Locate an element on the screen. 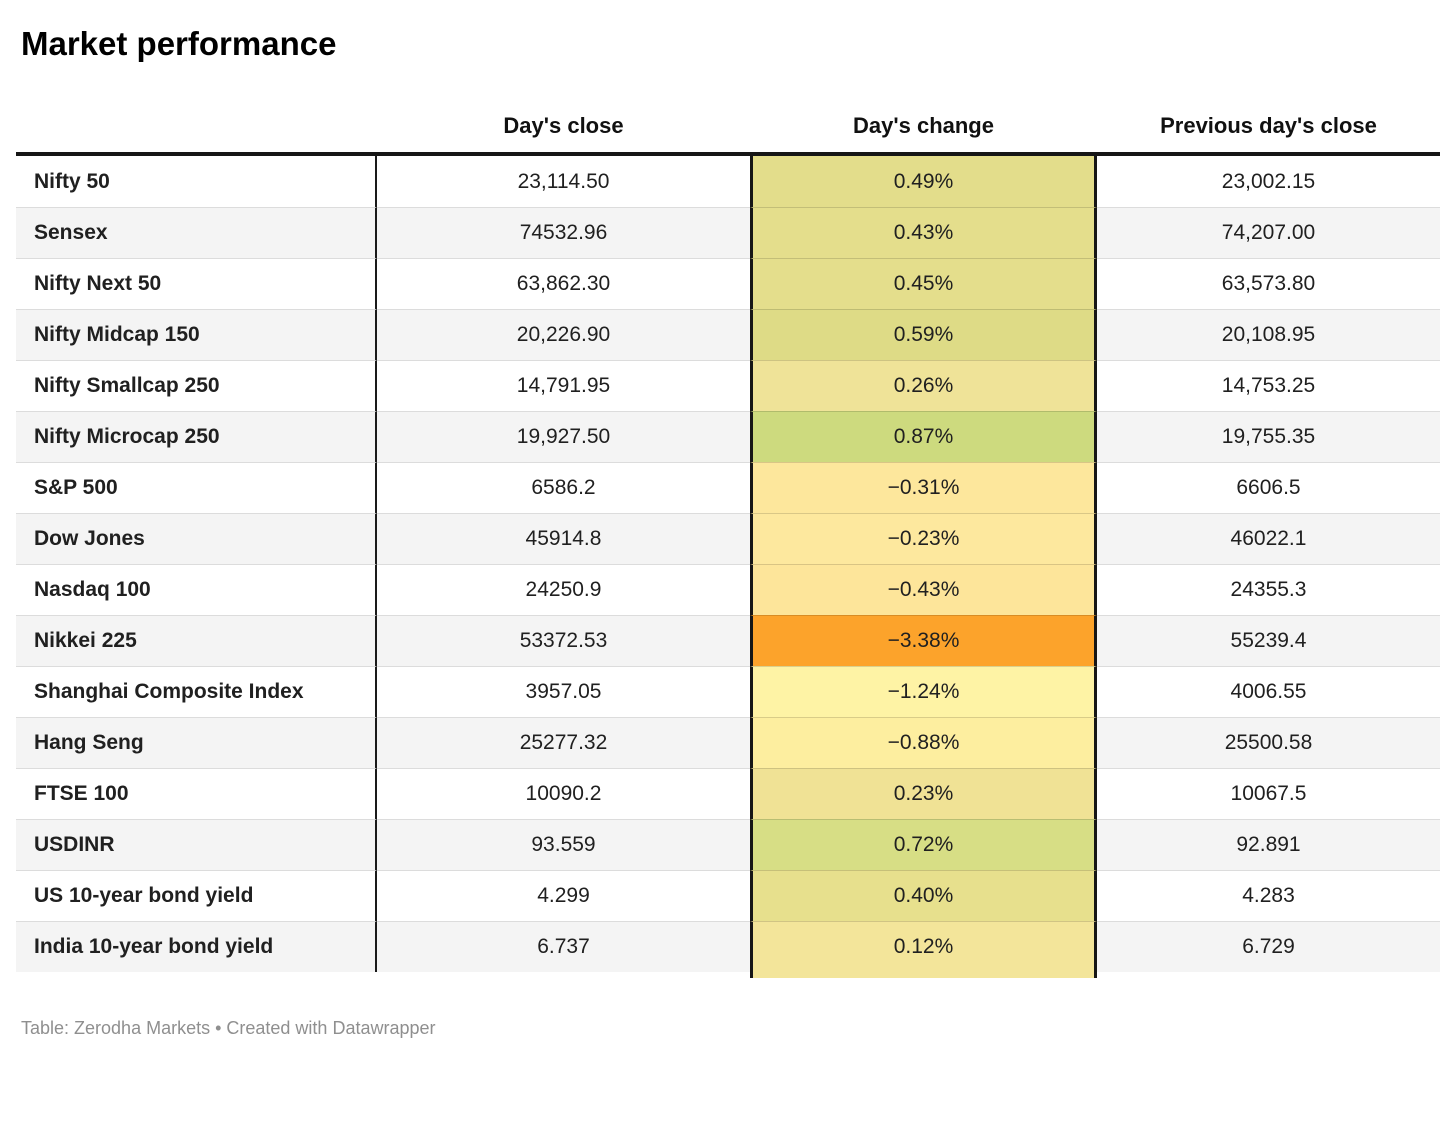 This screenshot has height=1125, width=1456. row-label-text: India 10-year bond yield is located at coordinates (154, 946).